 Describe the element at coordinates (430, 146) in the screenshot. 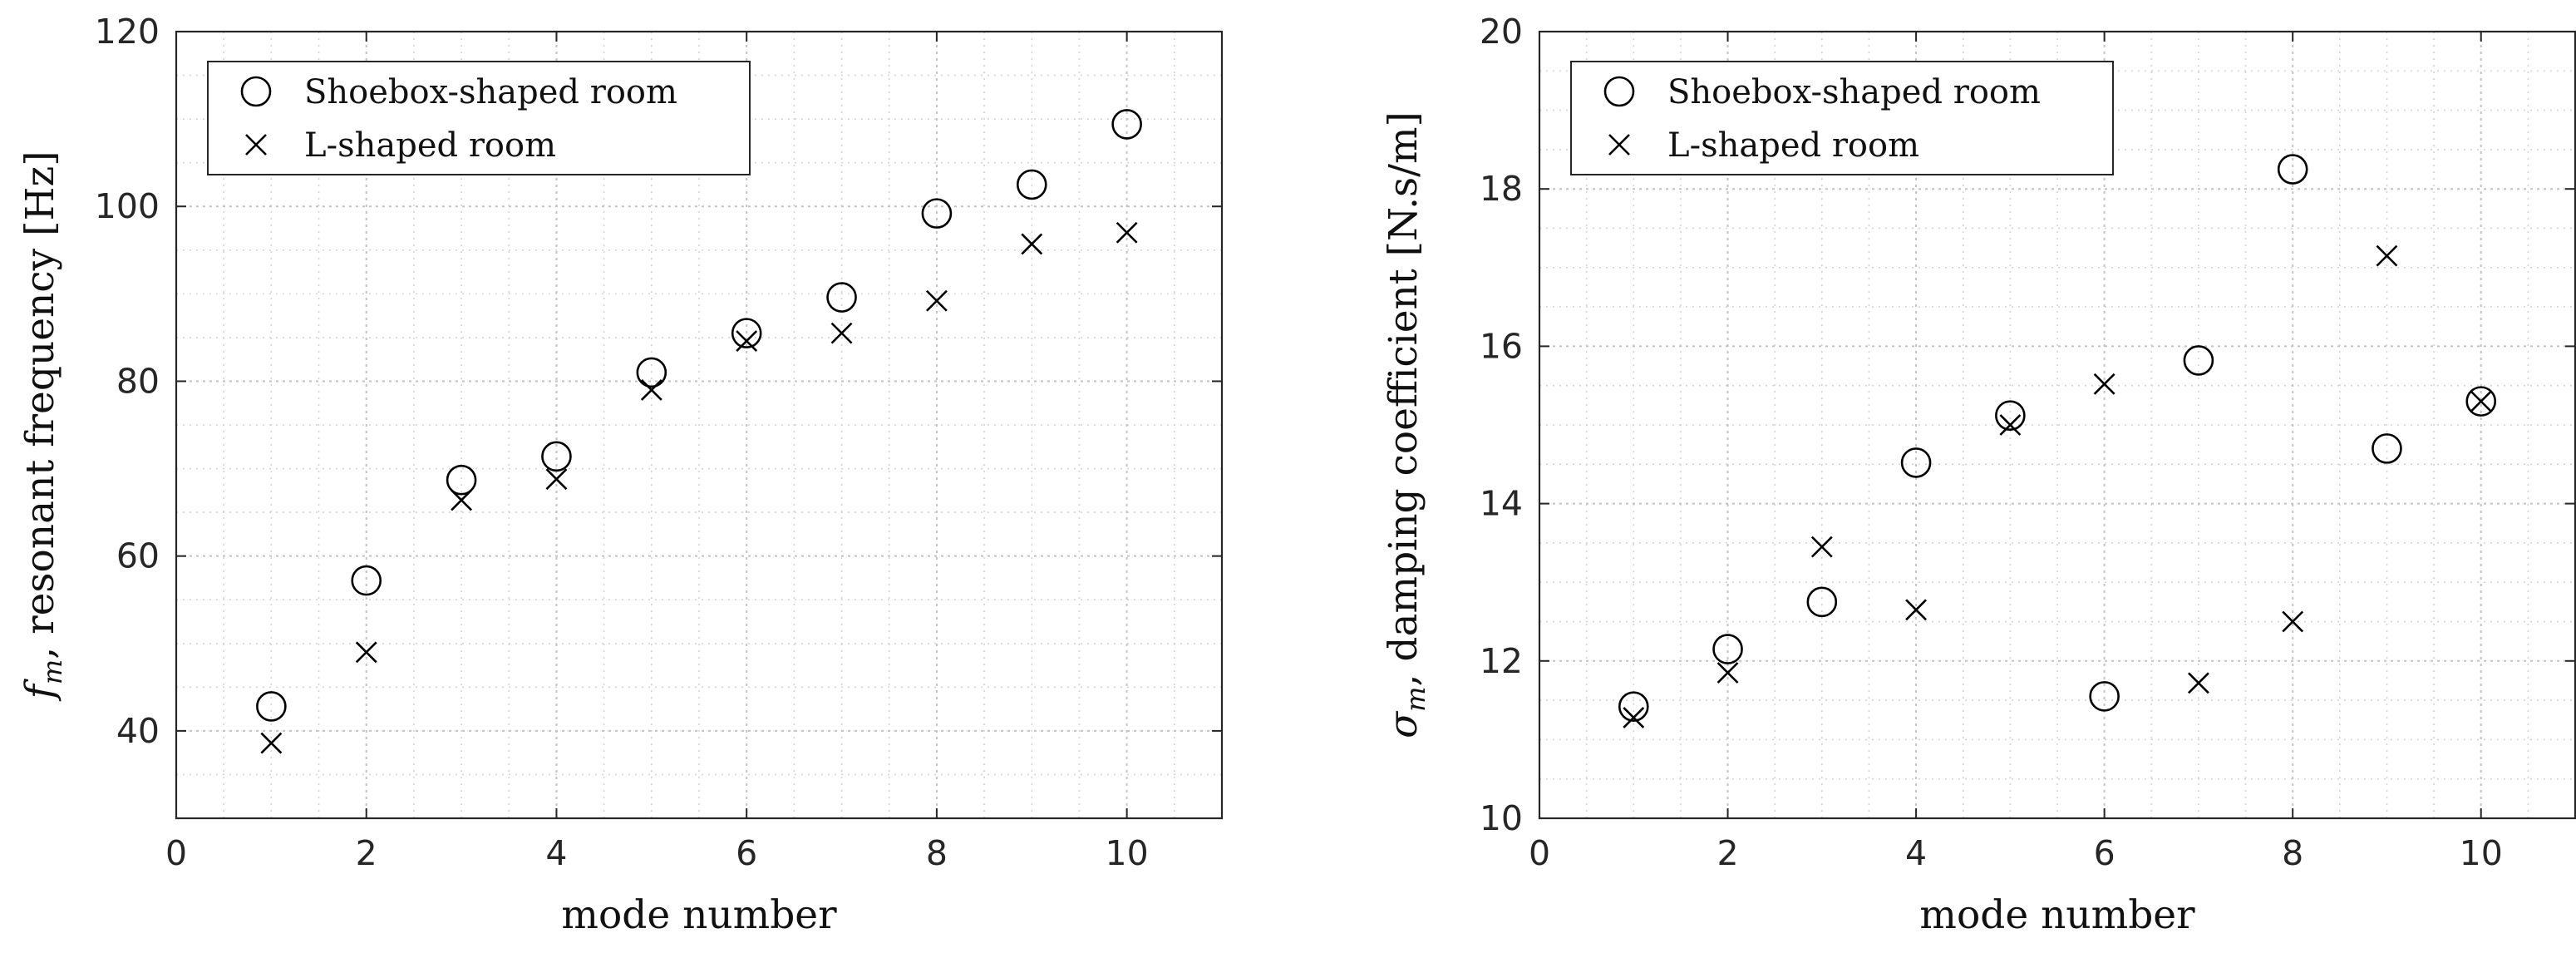

I see `left-legend-label: L-shaped room` at that location.